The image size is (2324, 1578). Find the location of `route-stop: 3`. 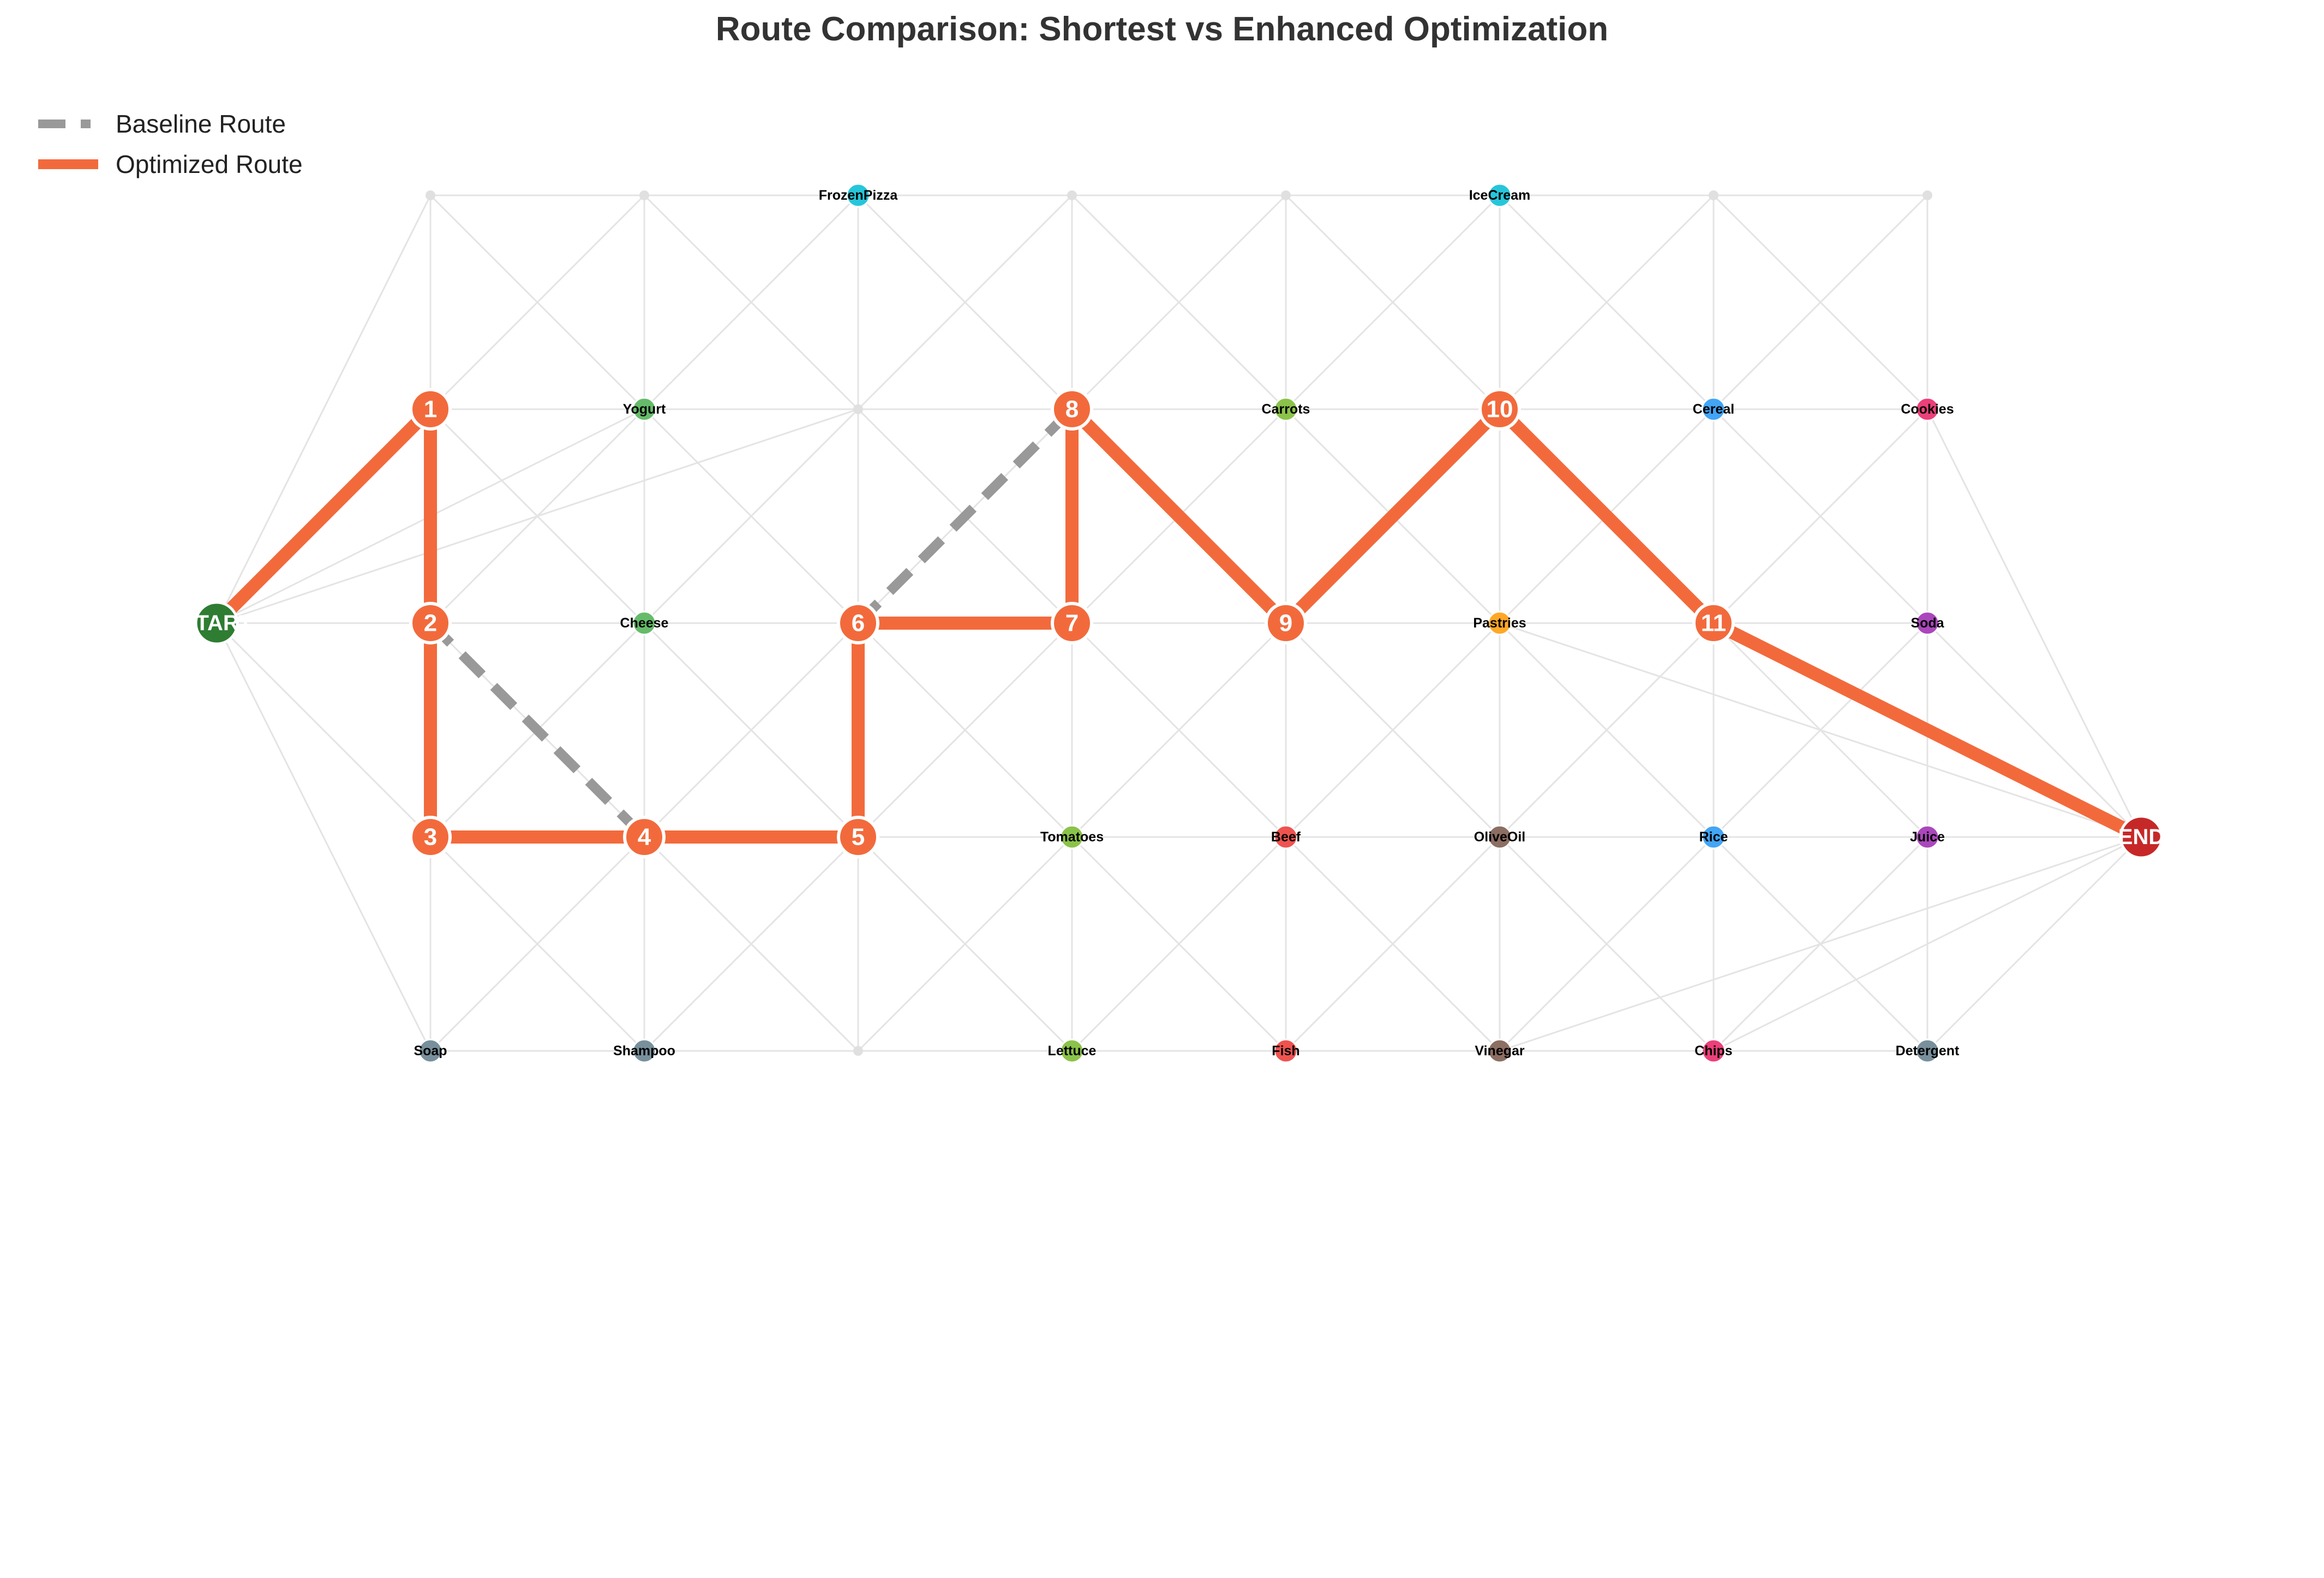

route-stop: 3 is located at coordinates (430, 837).